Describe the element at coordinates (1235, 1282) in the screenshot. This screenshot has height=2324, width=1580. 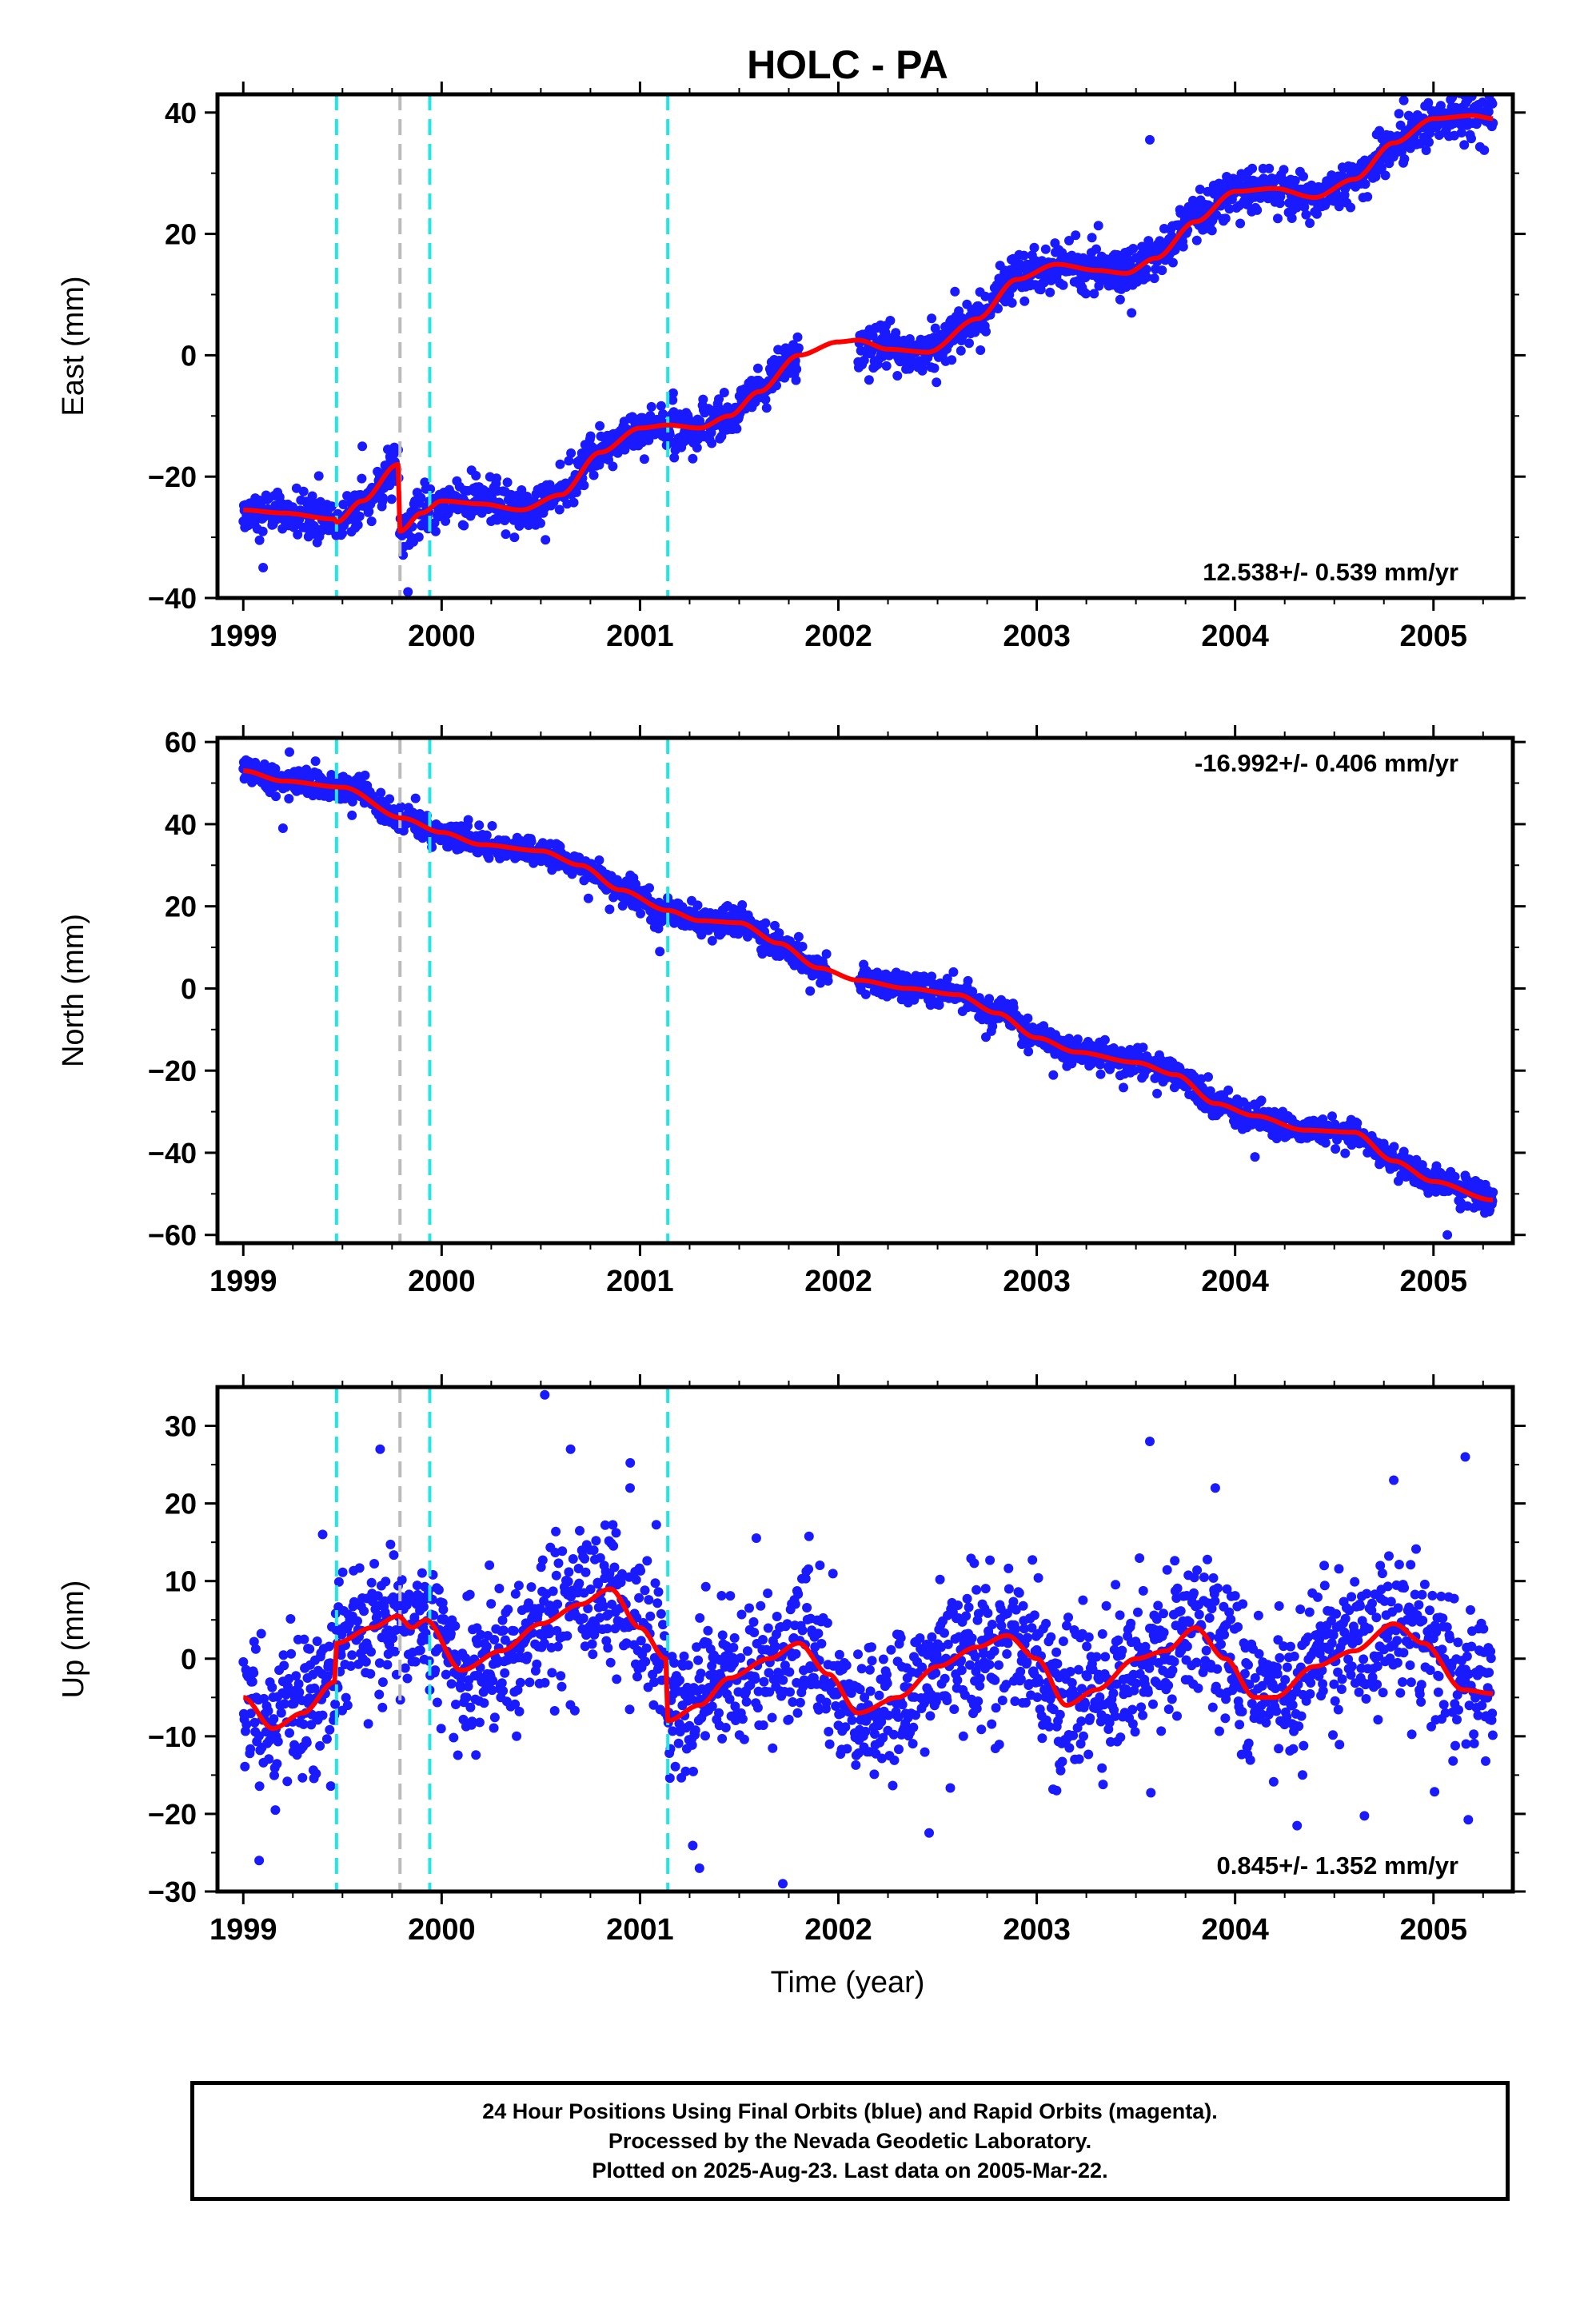
I see `x-tick-label: 2004` at that location.